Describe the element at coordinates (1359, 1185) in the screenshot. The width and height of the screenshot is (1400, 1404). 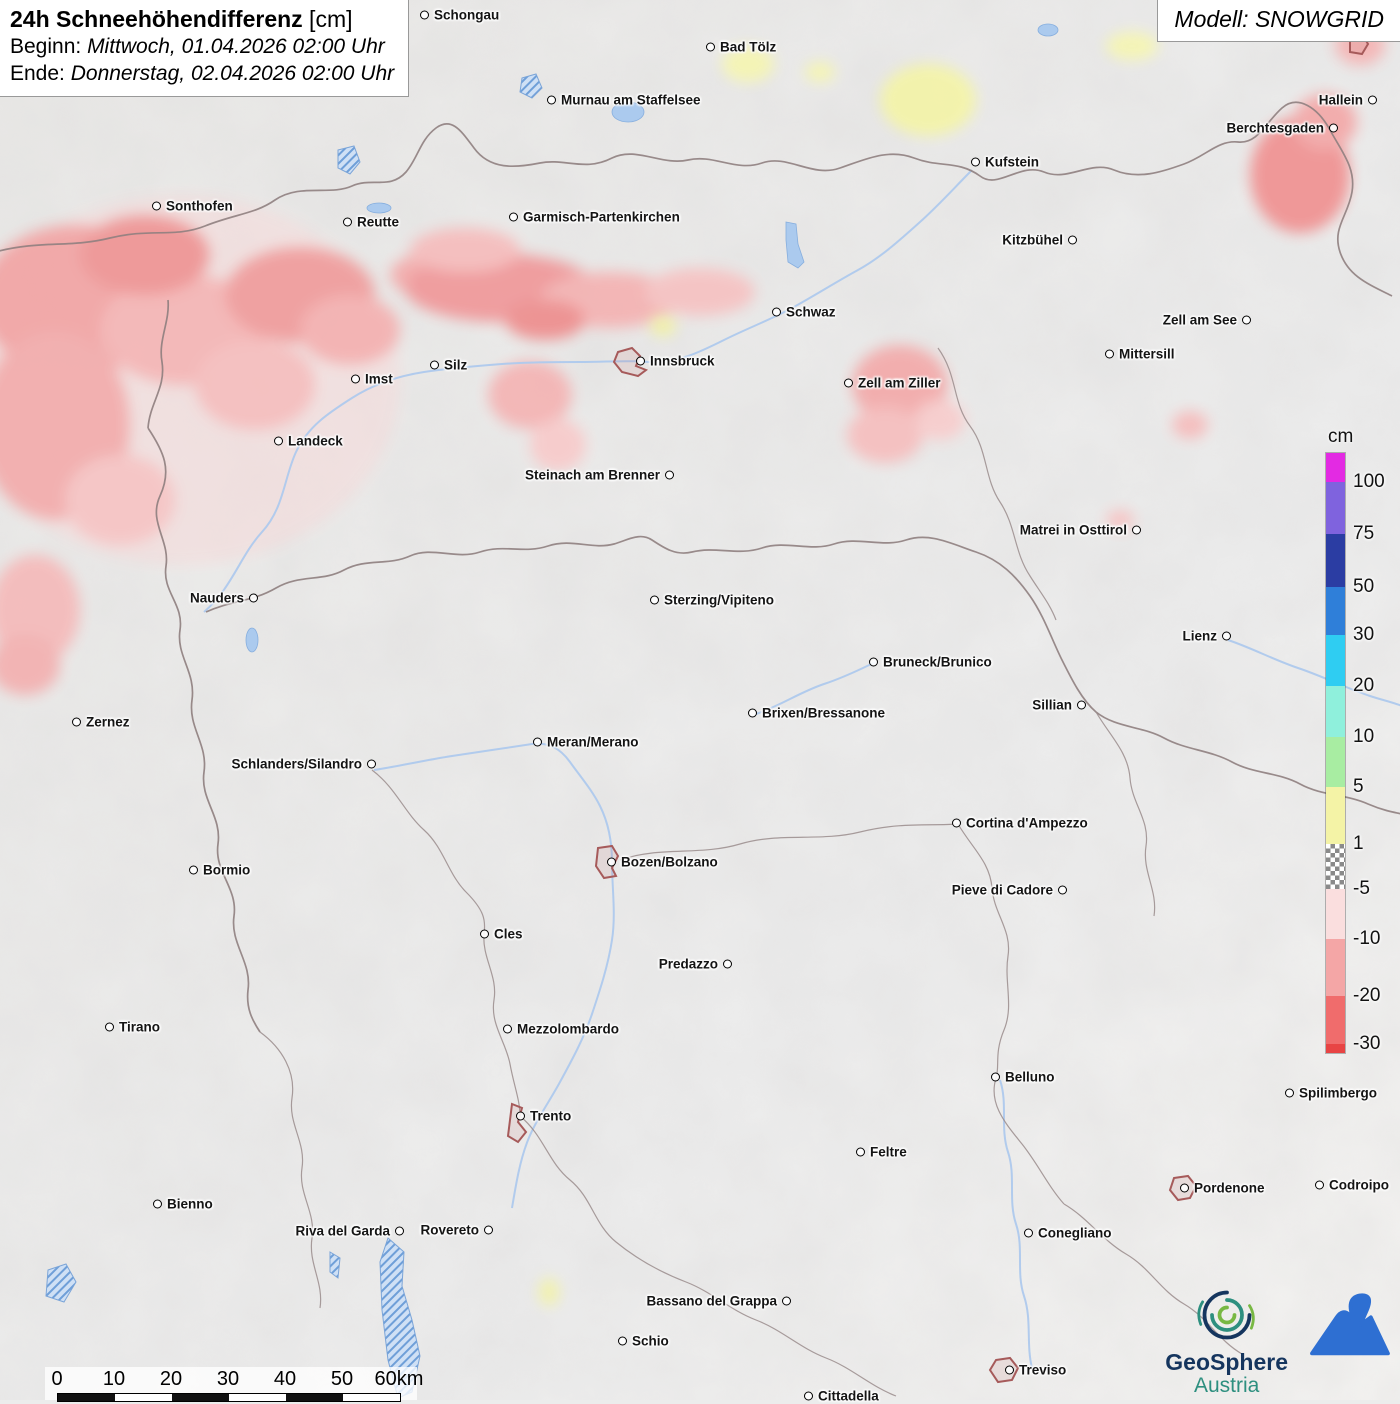
I see `city-label: Codroipo` at that location.